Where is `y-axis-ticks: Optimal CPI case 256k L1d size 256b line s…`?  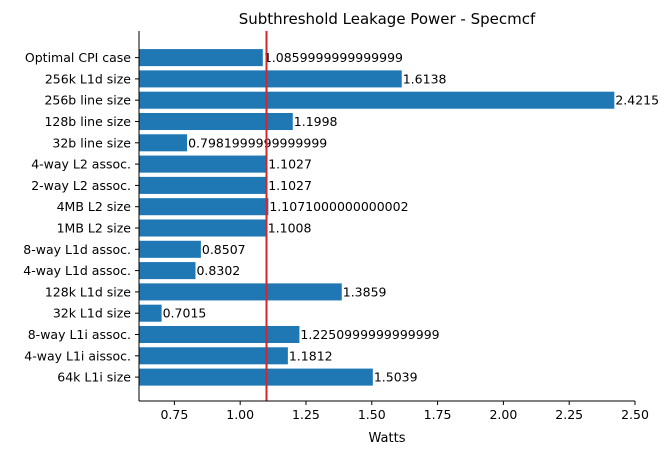
y-axis-ticks: Optimal CPI case 256k L1d size 256b line s… is located at coordinates (81, 217).